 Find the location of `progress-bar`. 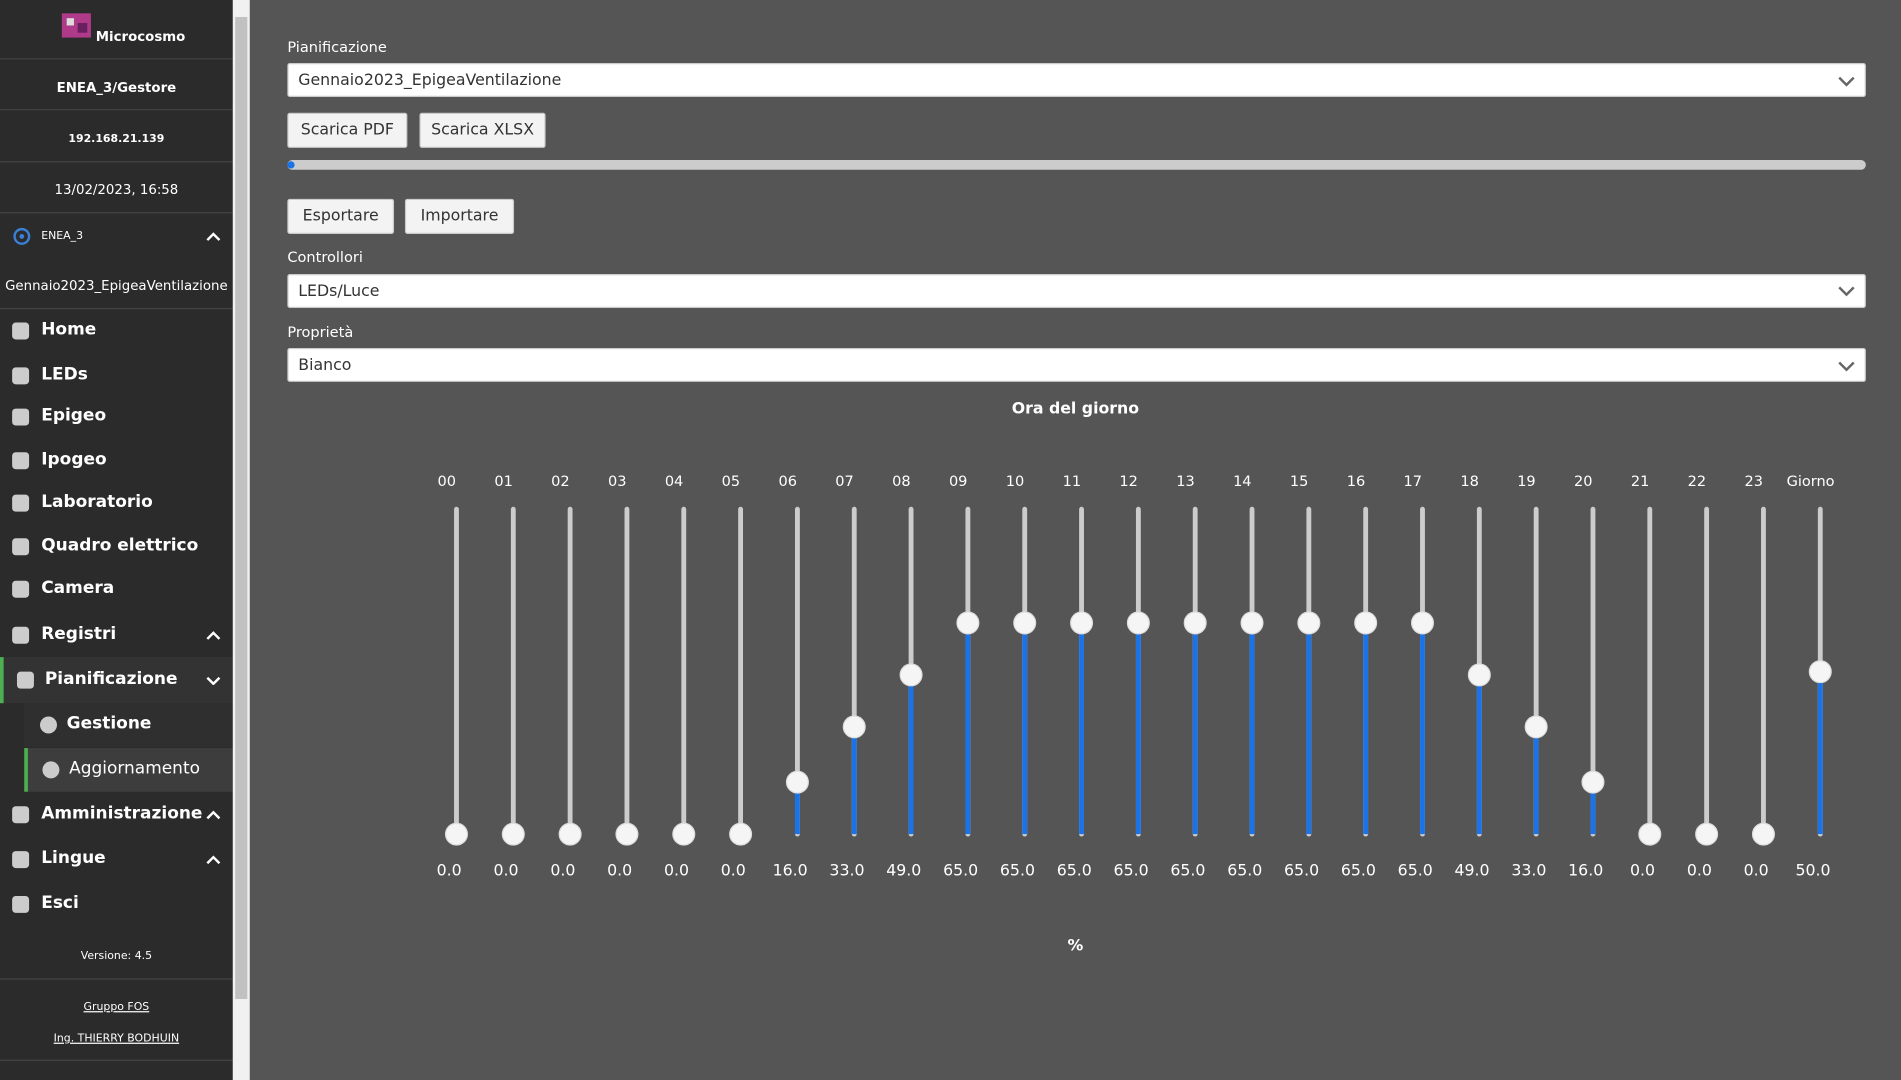

progress-bar is located at coordinates (1076, 165).